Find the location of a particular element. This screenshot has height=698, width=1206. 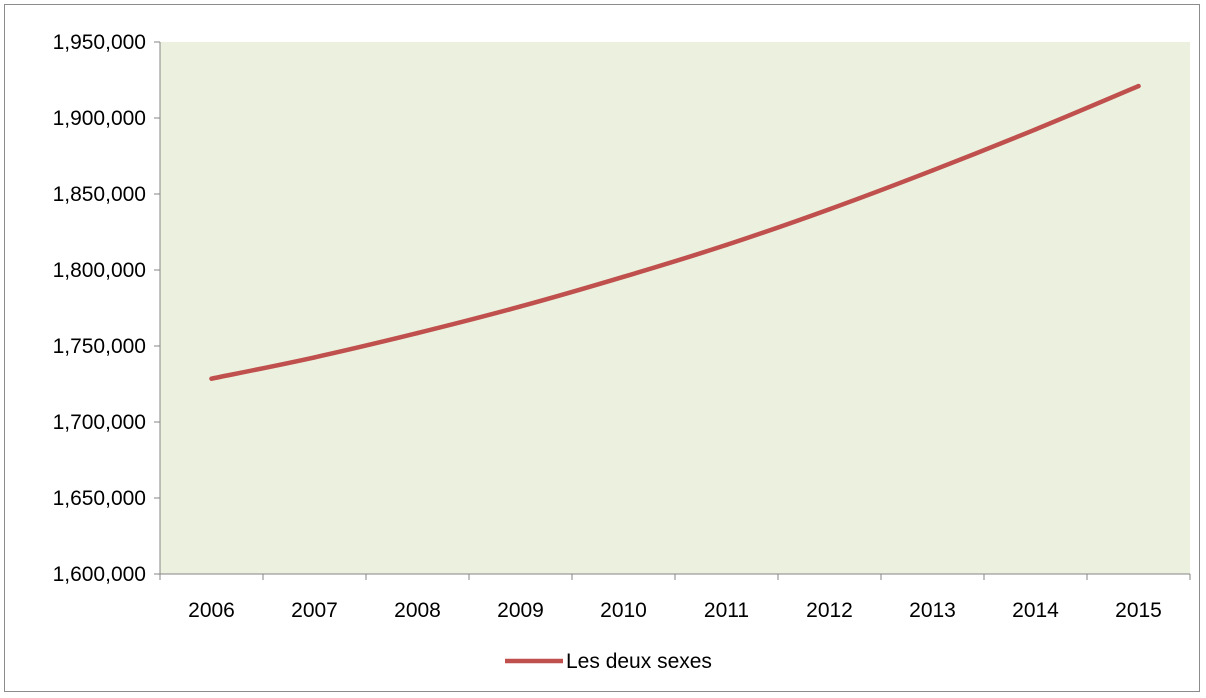

data-point-2011 is located at coordinates (726, 245).